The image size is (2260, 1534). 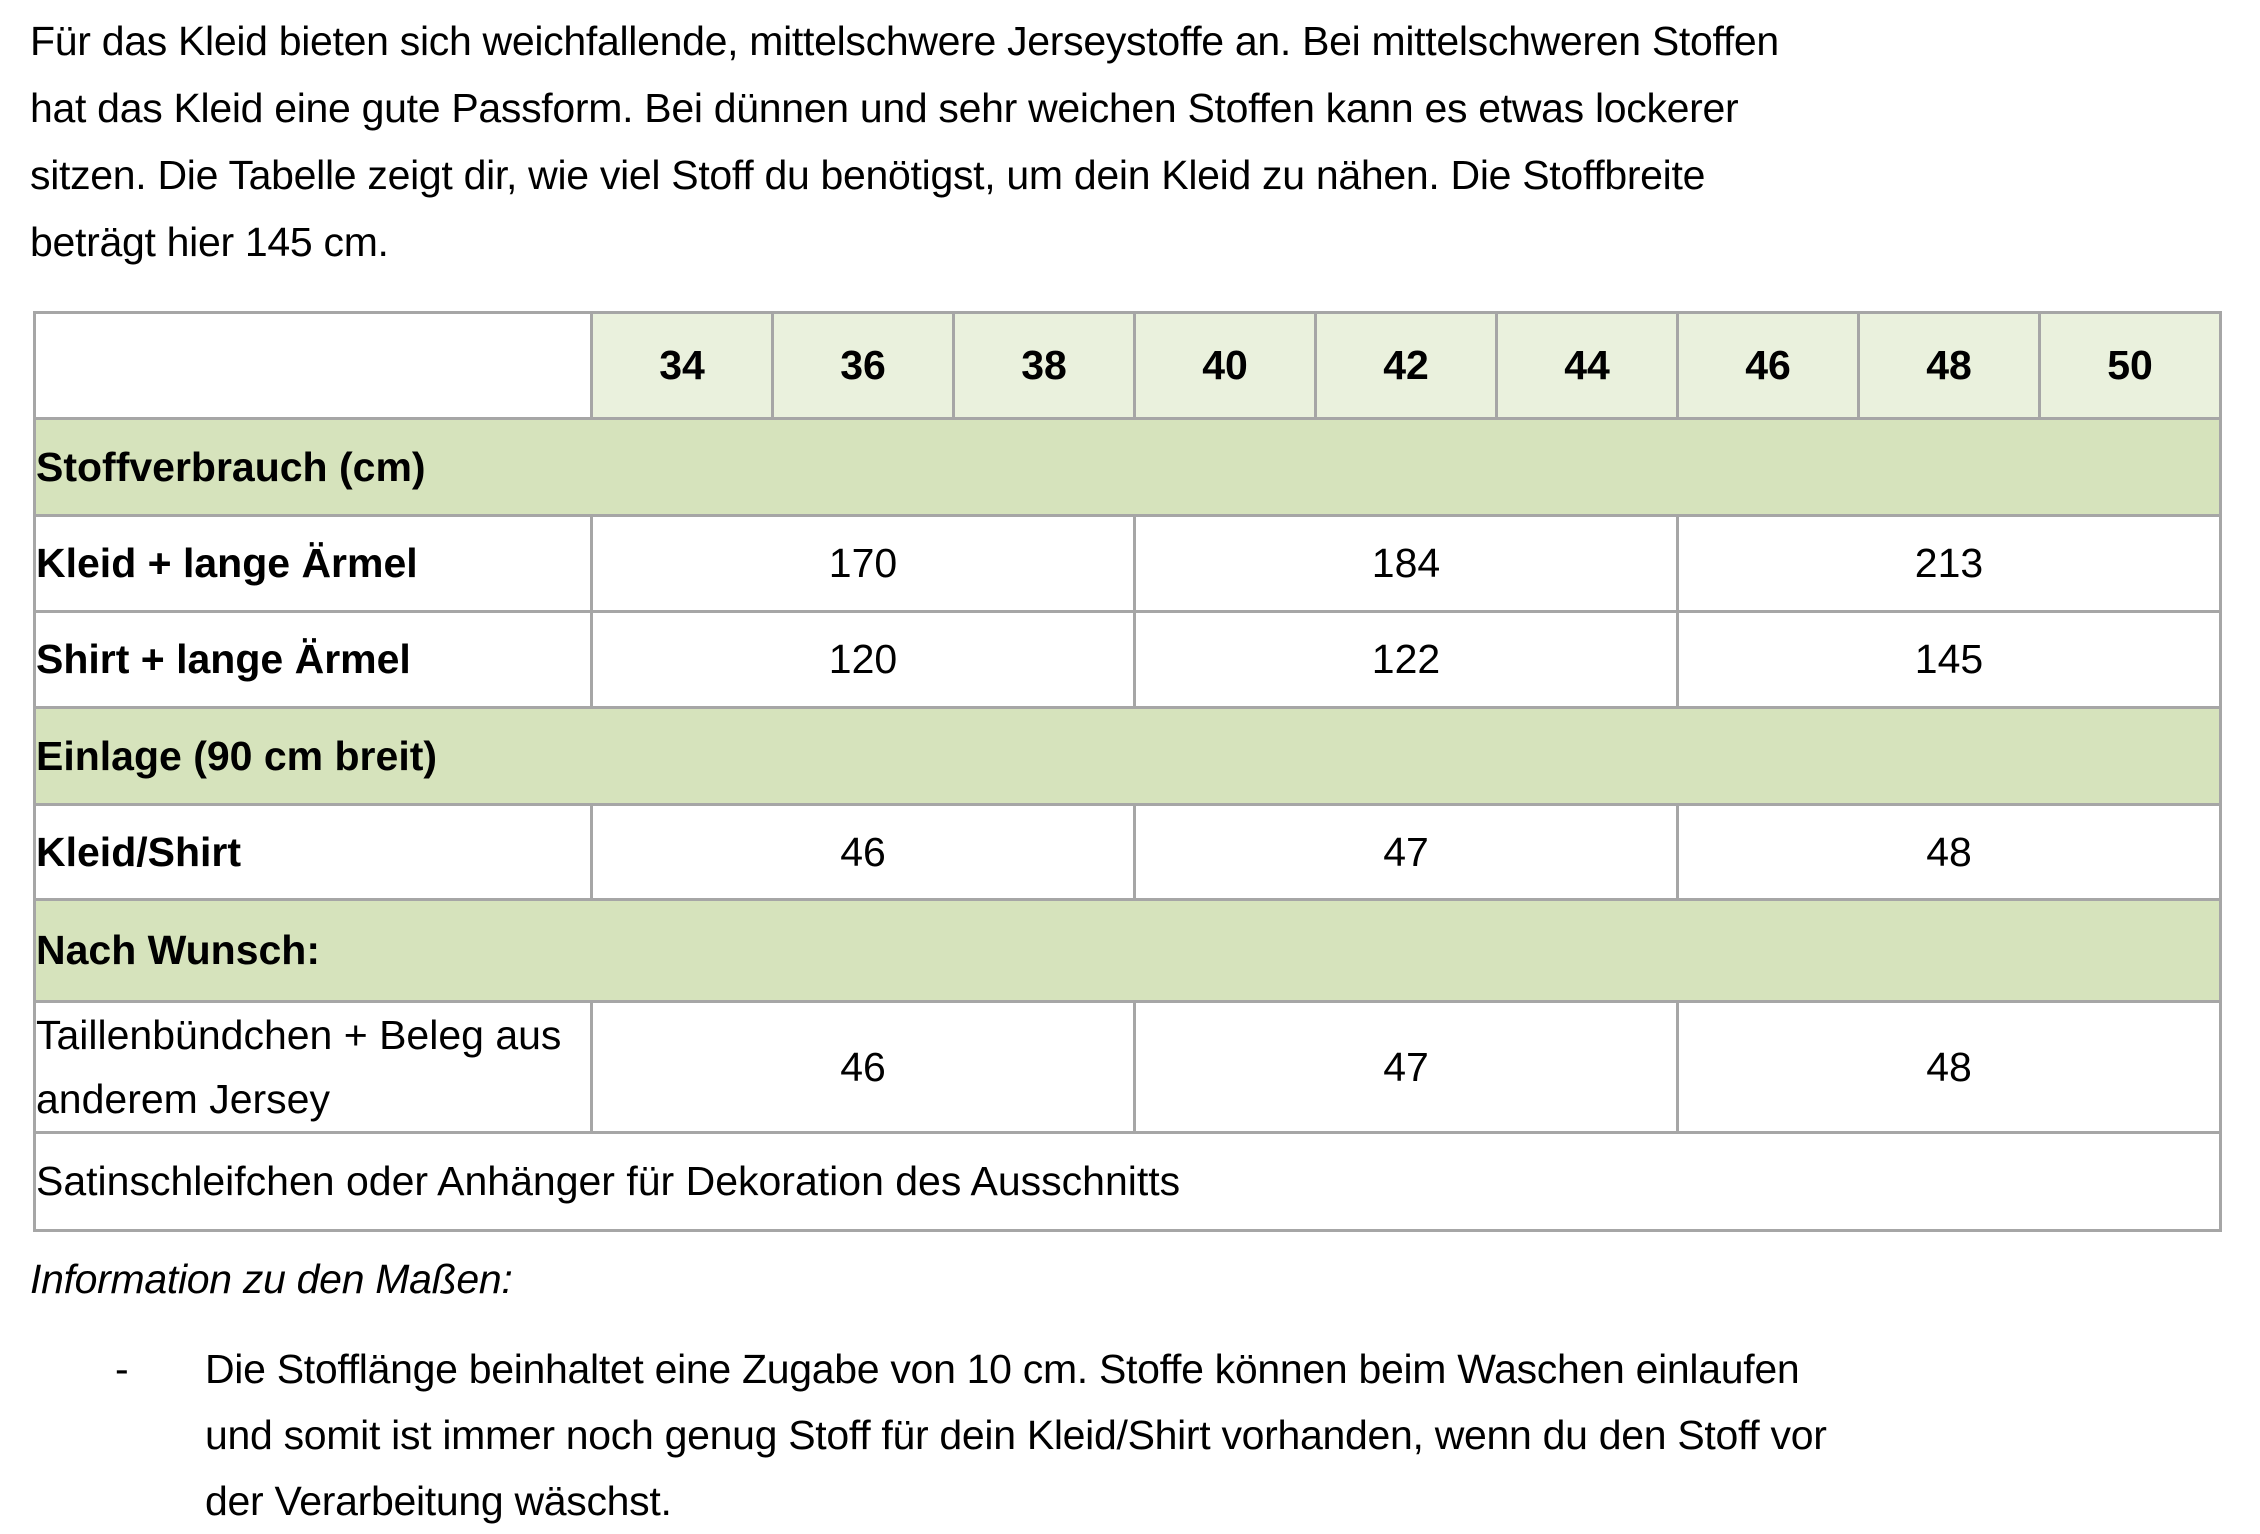 I want to click on section-row-einlage: Einlage (90 cm breit), so click(x=1127, y=756).